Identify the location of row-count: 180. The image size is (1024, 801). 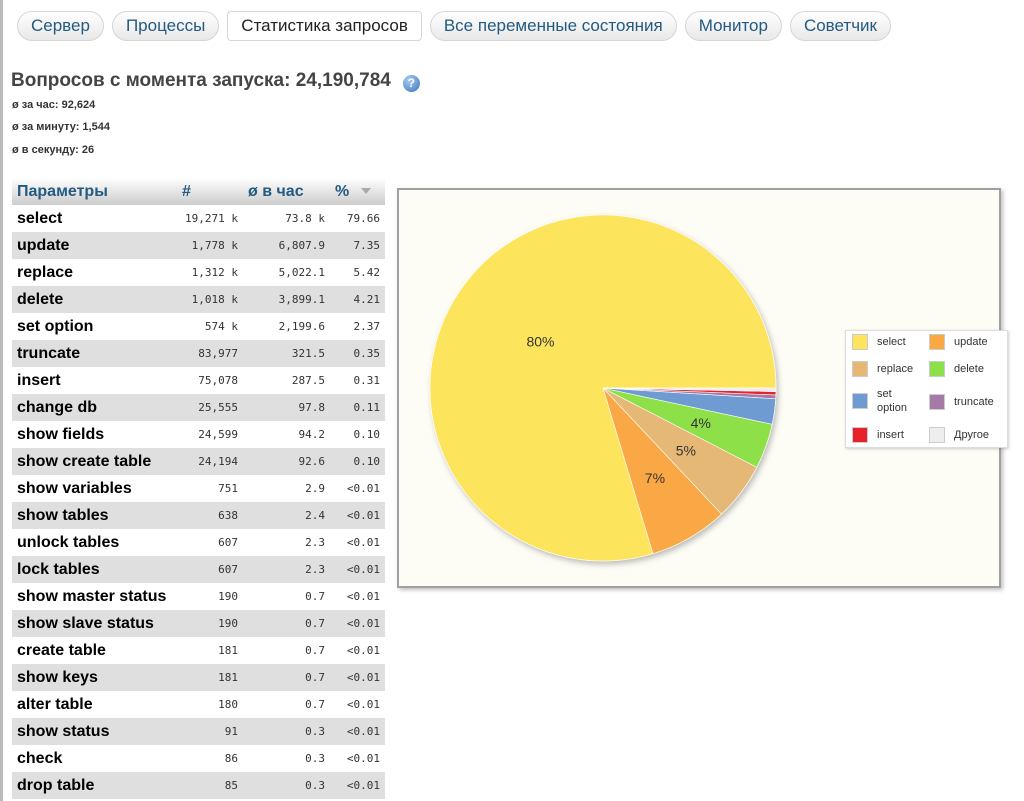
(228, 704).